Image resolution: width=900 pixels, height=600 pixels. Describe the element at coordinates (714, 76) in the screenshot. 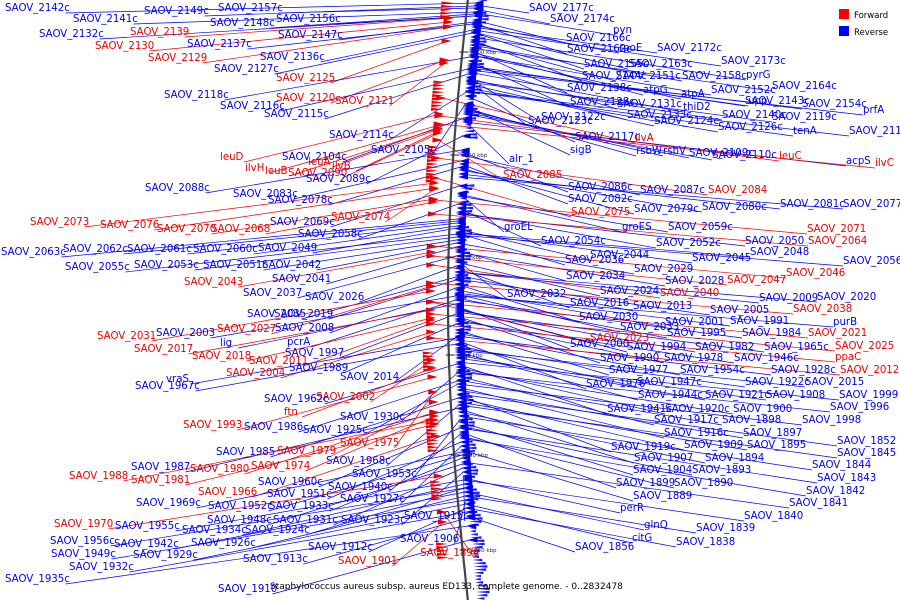

I see `gene-label-SAOV_2158c: SAOV_2158c` at that location.